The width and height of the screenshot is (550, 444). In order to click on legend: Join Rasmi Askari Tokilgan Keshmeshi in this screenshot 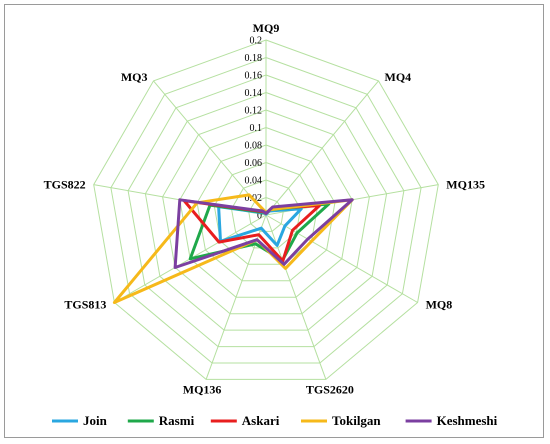, I will do `click(275, 420)`.